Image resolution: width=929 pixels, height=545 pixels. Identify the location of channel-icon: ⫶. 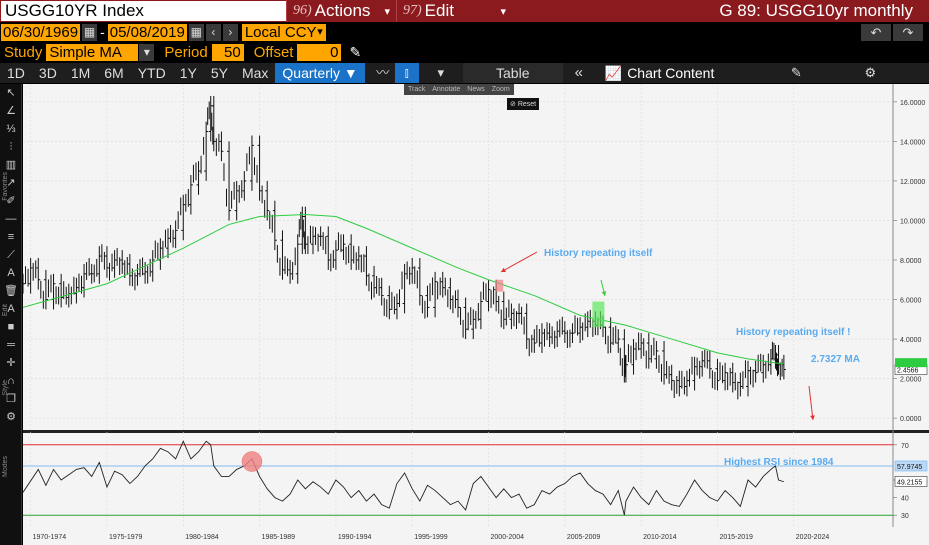
(11, 147).